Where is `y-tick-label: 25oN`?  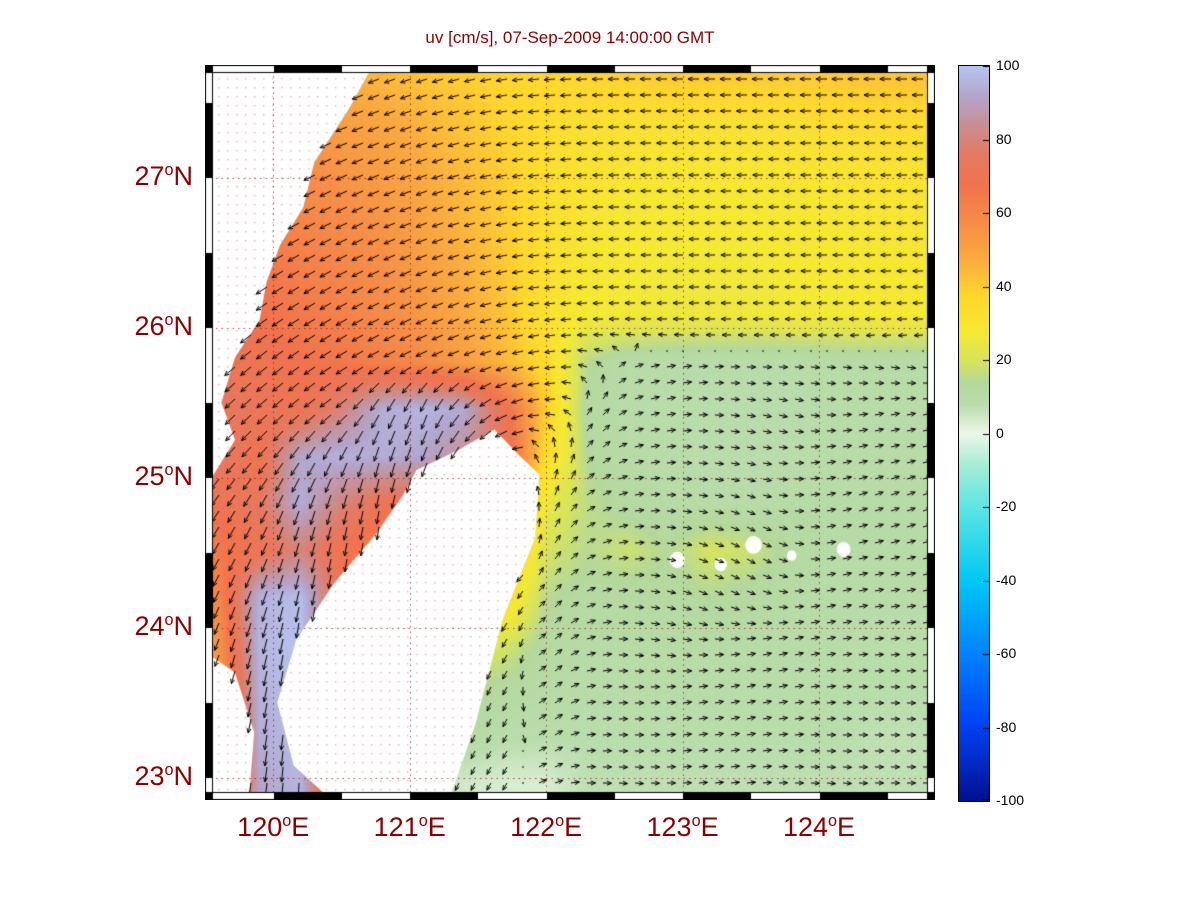
y-tick-label: 25oN is located at coordinates (163, 475).